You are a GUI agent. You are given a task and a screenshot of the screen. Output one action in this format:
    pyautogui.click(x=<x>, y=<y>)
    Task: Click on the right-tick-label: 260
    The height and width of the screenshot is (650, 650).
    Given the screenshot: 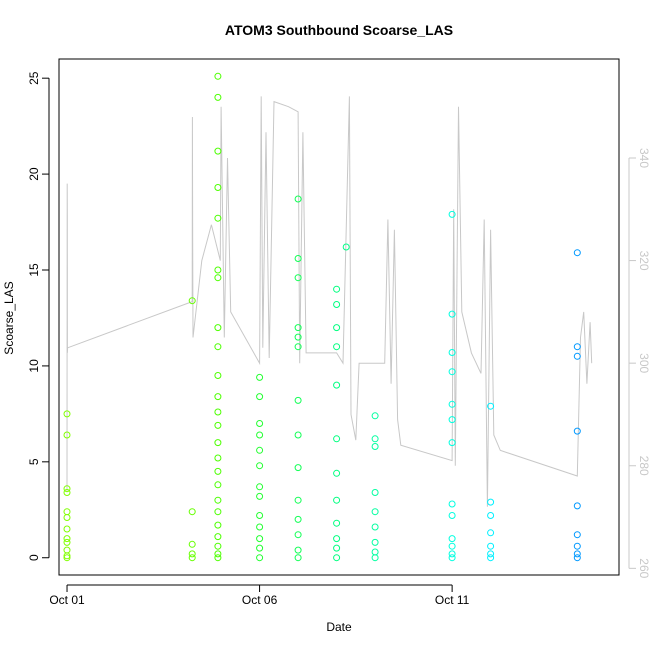 What is the action you would take?
    pyautogui.click(x=643, y=568)
    